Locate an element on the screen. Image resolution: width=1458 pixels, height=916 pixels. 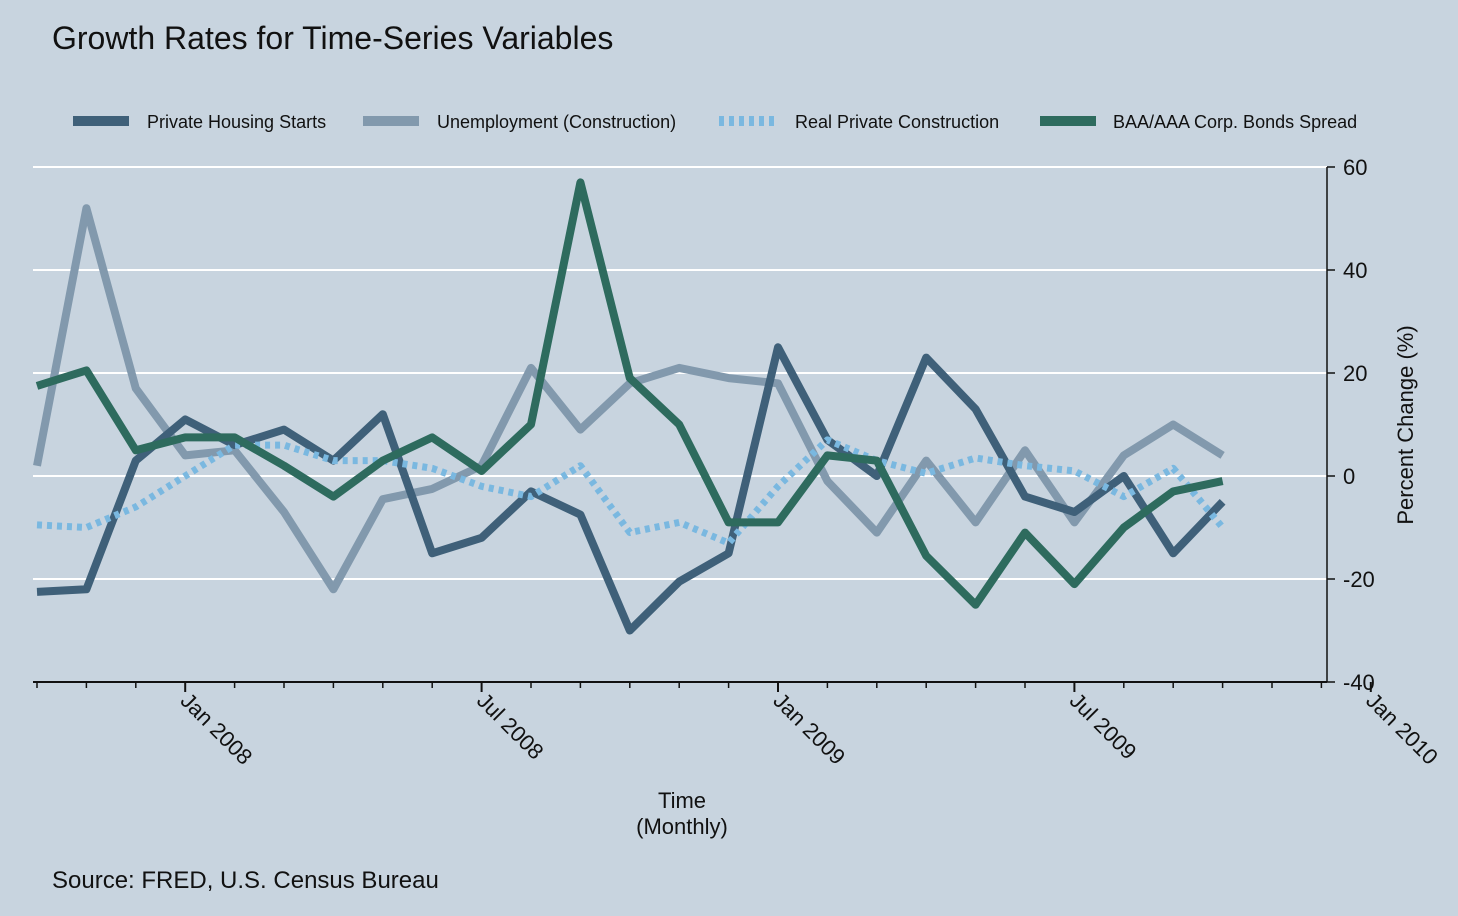
y-tick-label-1: -20 is located at coordinates (1359, 579).